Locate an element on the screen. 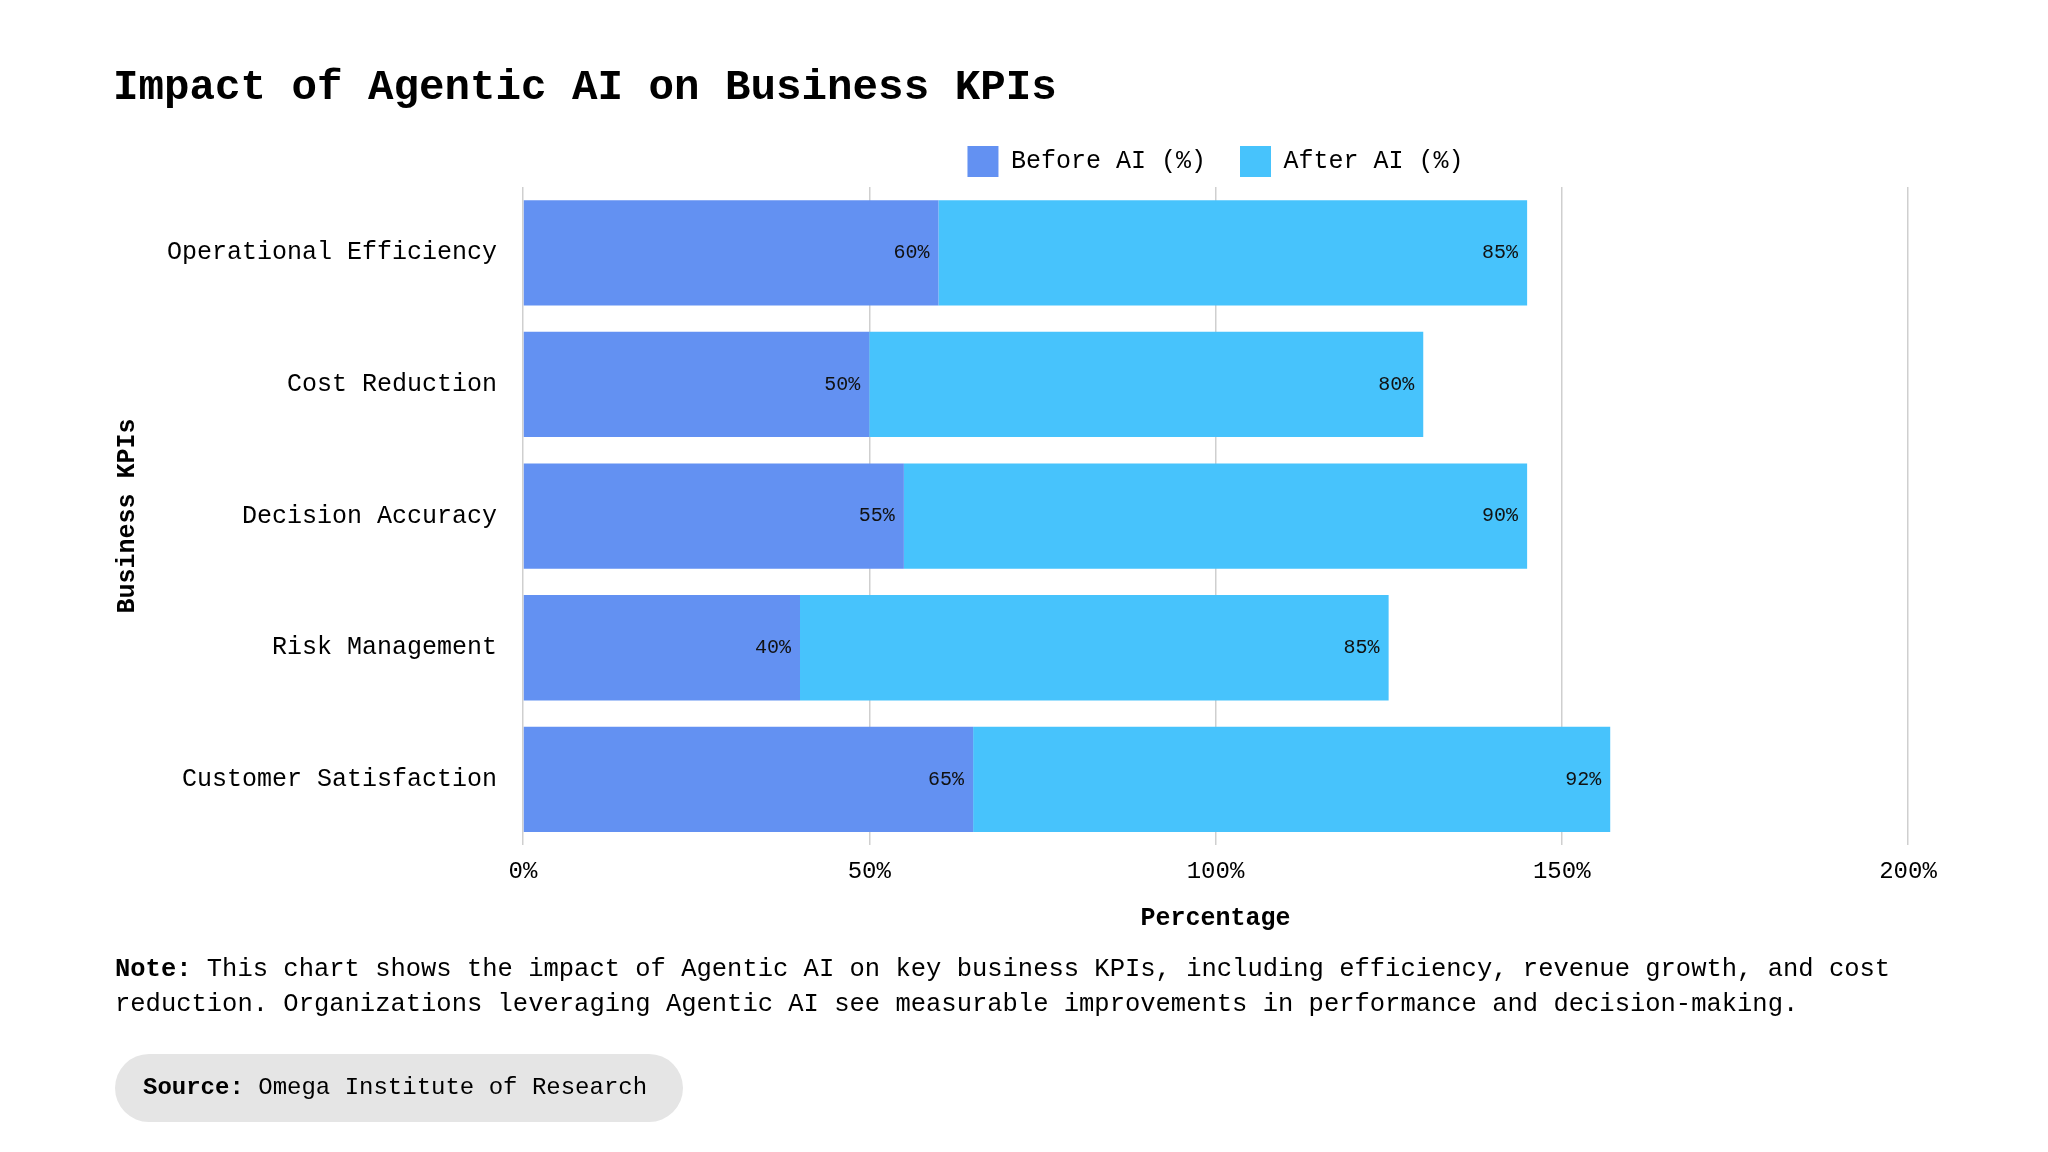  data-label: 90% is located at coordinates (1501, 516).